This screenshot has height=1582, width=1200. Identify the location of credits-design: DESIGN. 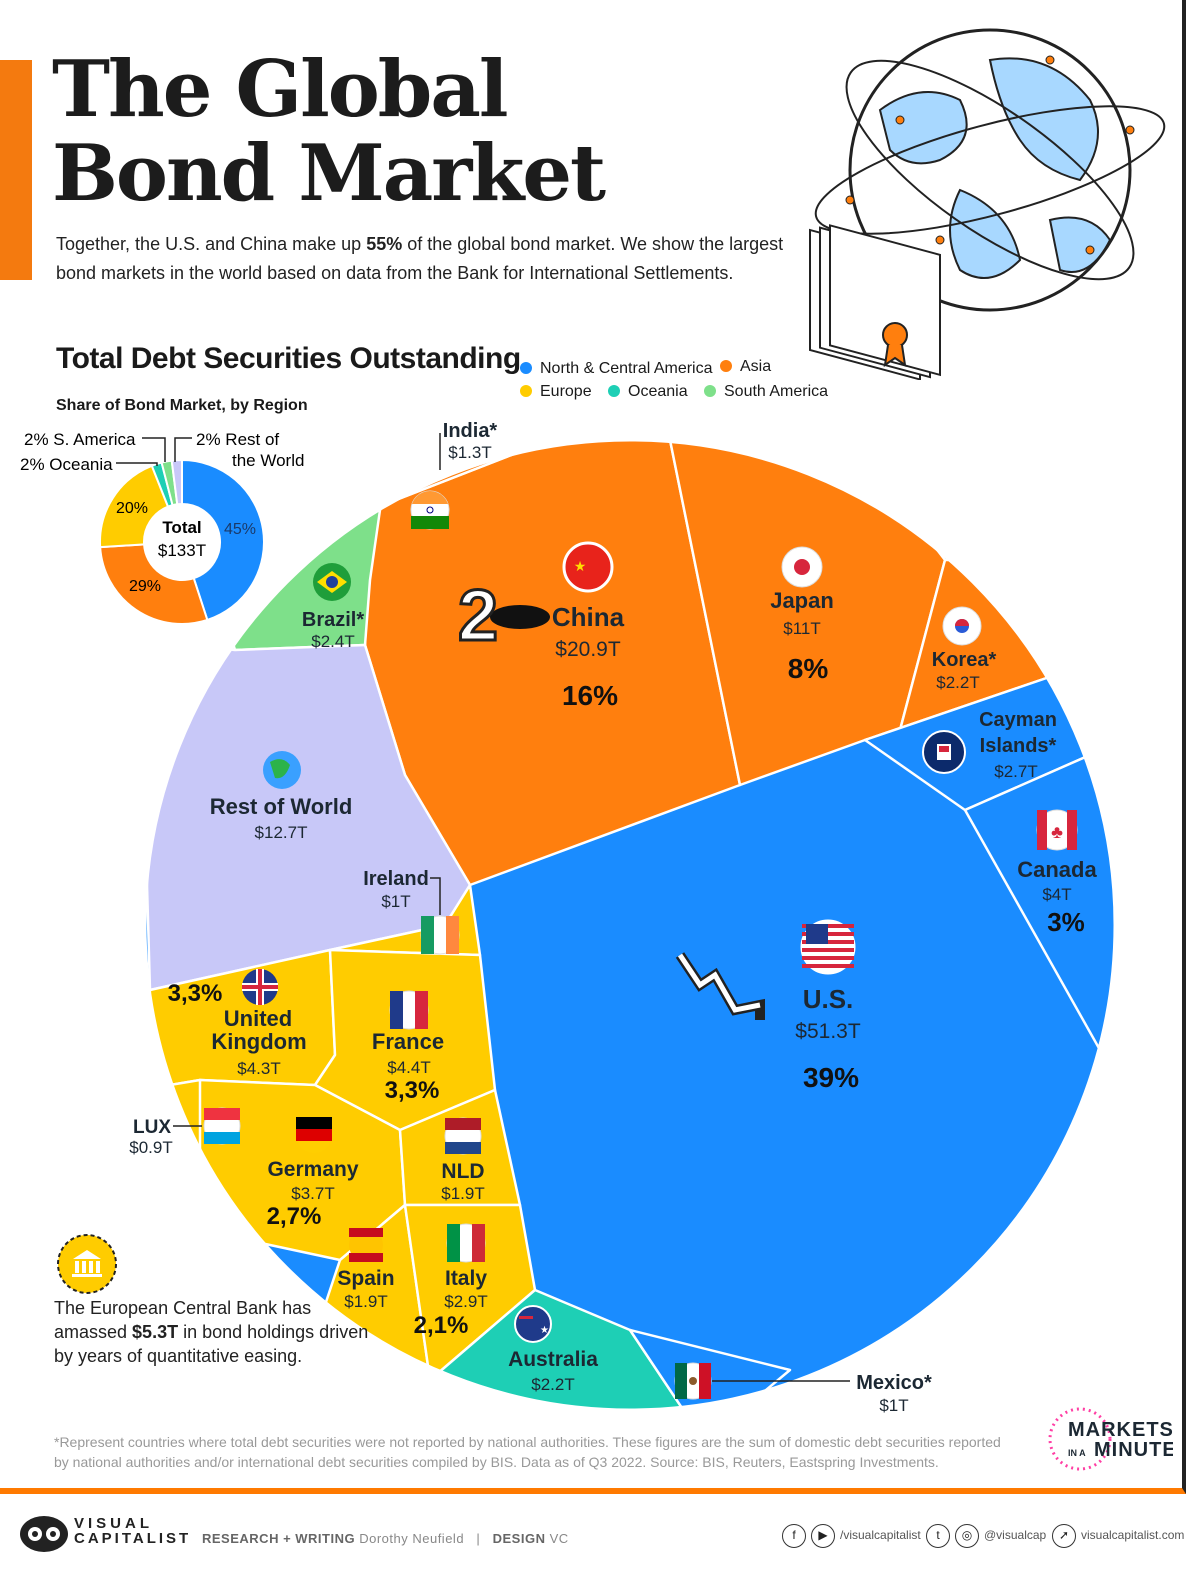
(519, 1538).